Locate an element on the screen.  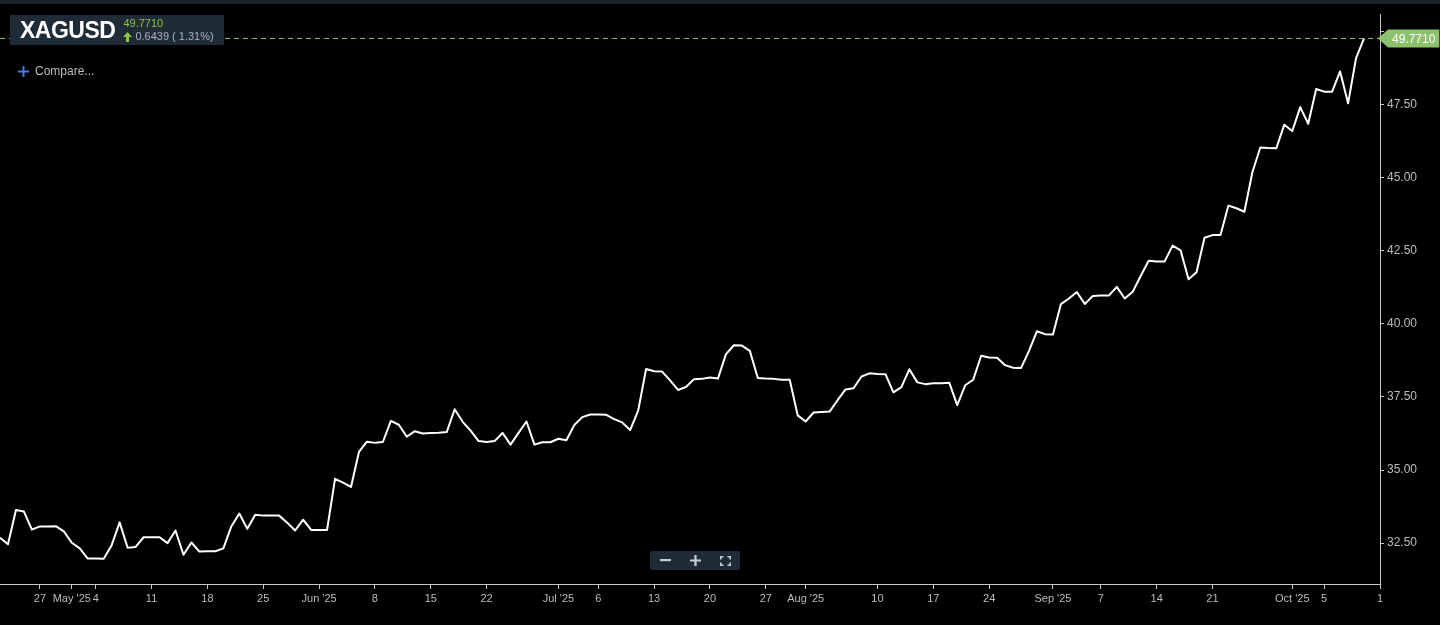
x-tick-label: Jun '25 is located at coordinates (319, 597).